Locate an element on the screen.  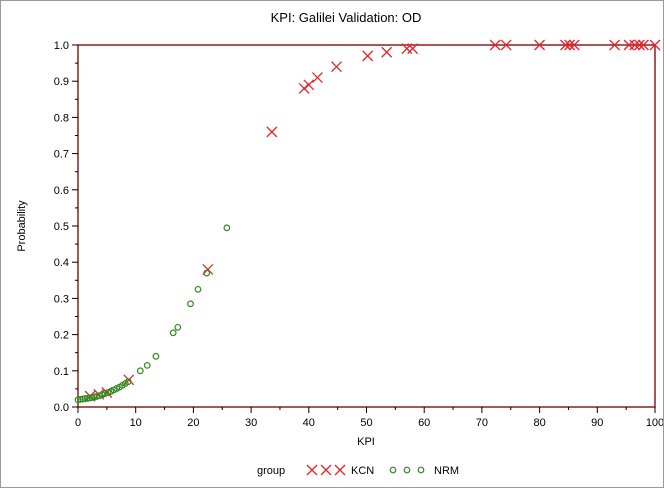
legend-nrm-circle-icons is located at coordinates (407, 470).